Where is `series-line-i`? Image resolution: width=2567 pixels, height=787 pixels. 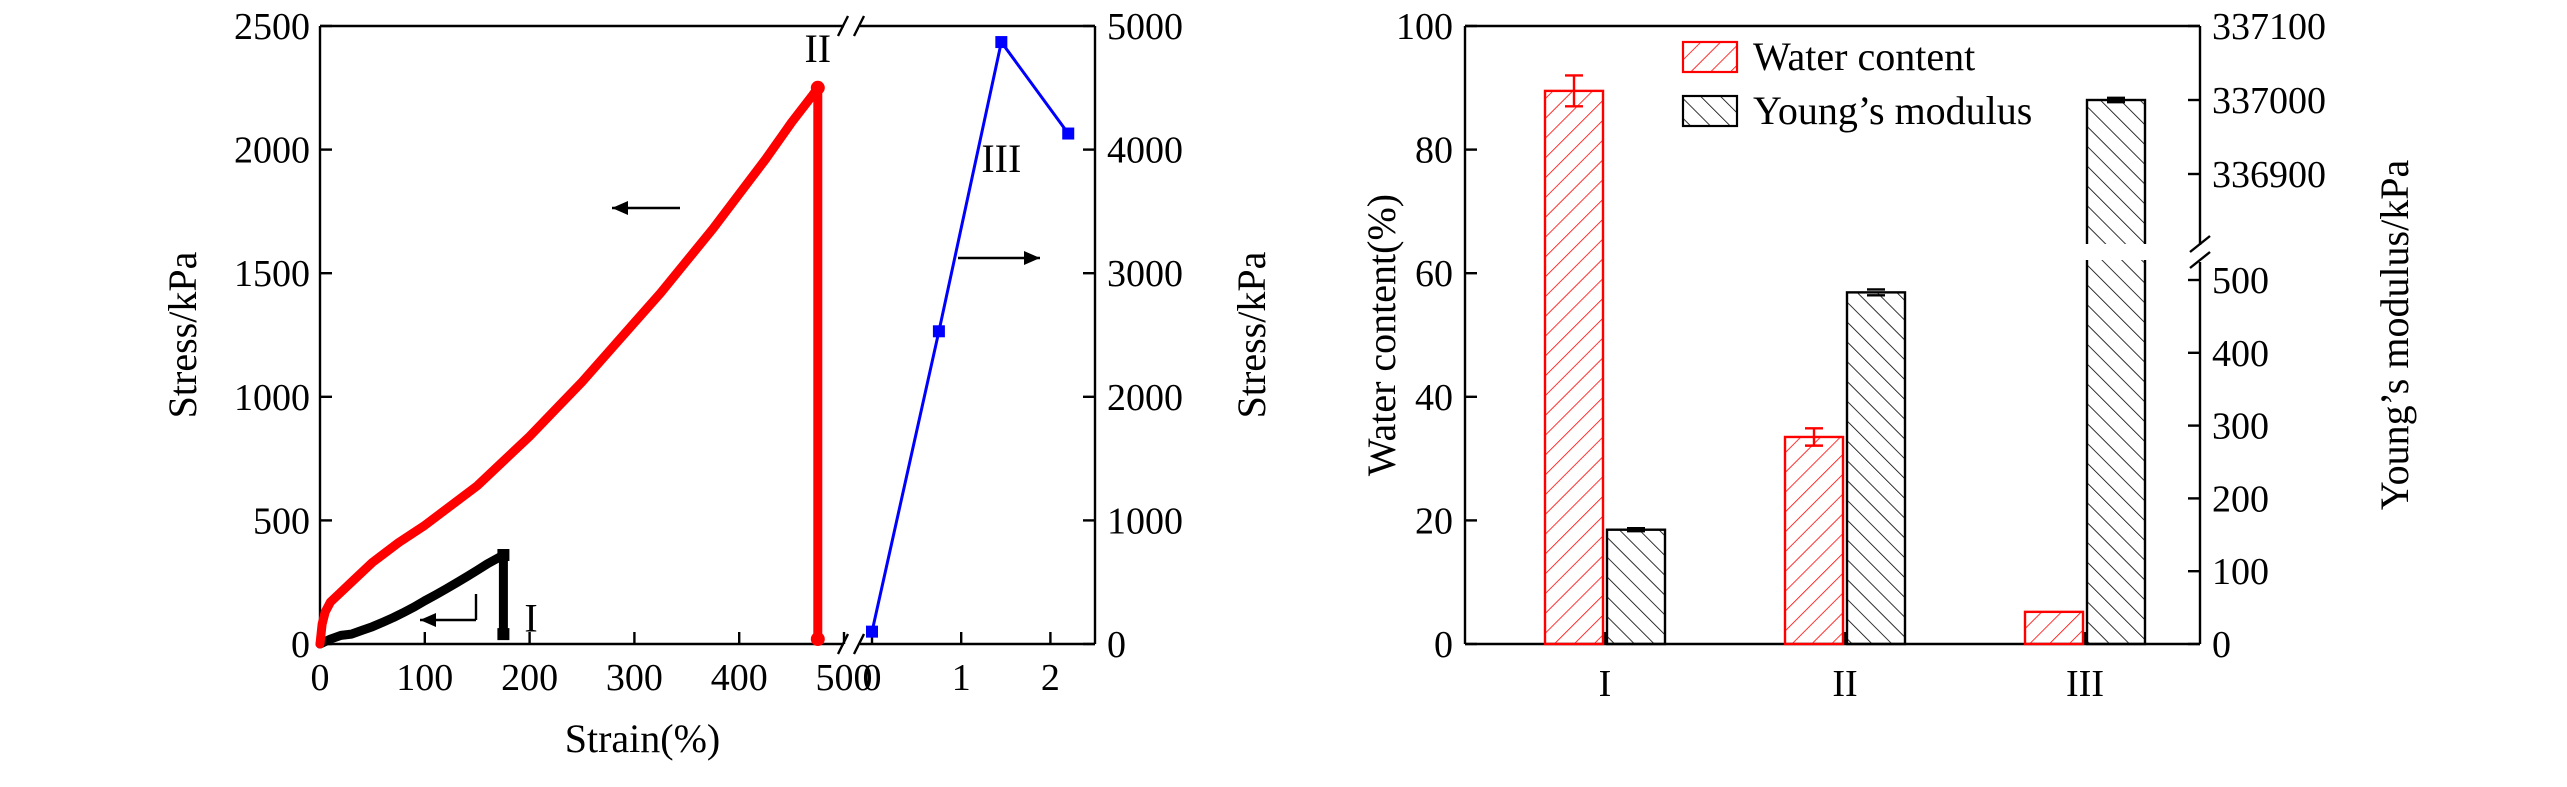
series-line-i is located at coordinates (411, 599).